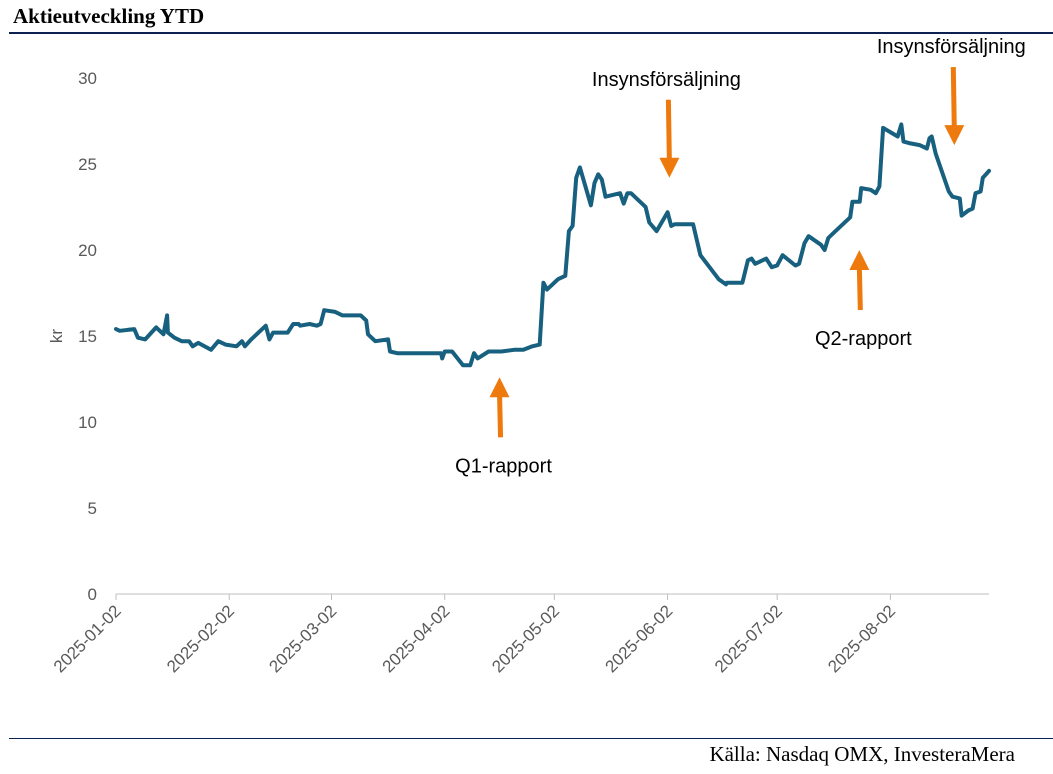  I want to click on x-tick-label: 2025-08-02, so click(861, 638).